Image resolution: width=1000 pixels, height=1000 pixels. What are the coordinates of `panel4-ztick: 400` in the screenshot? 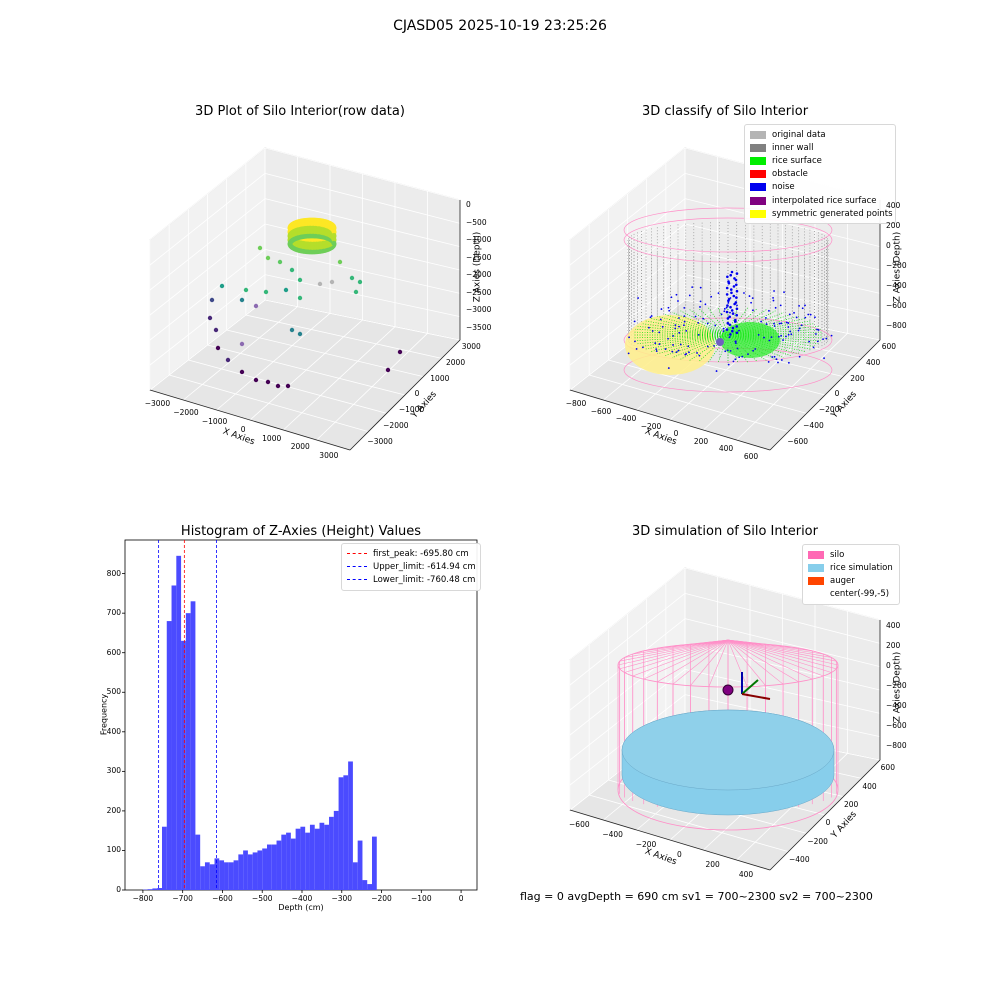 It's located at (893, 625).